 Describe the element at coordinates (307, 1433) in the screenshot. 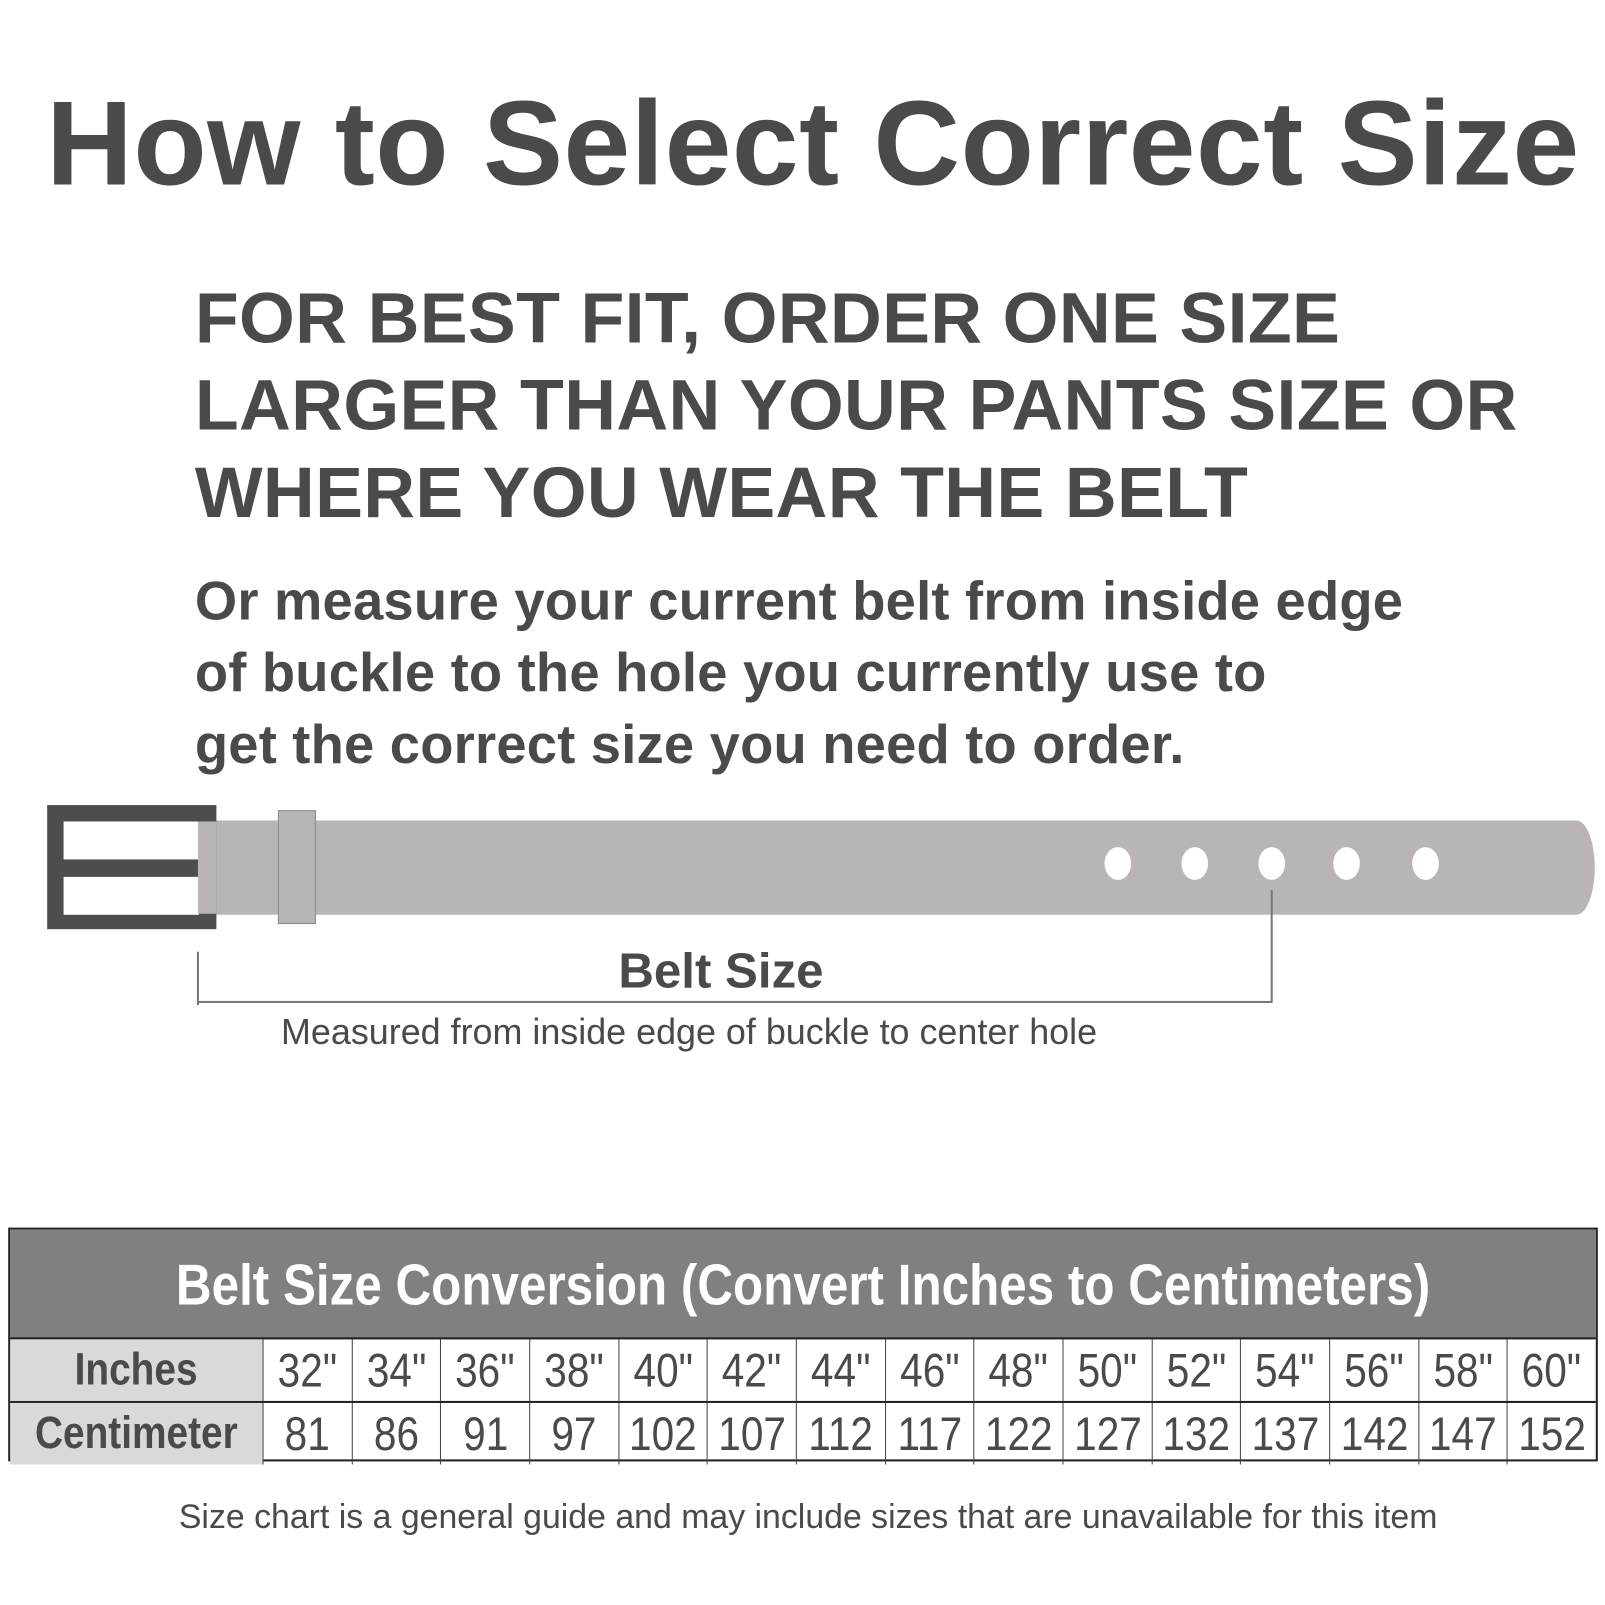

I see `table-cell: 81` at that location.